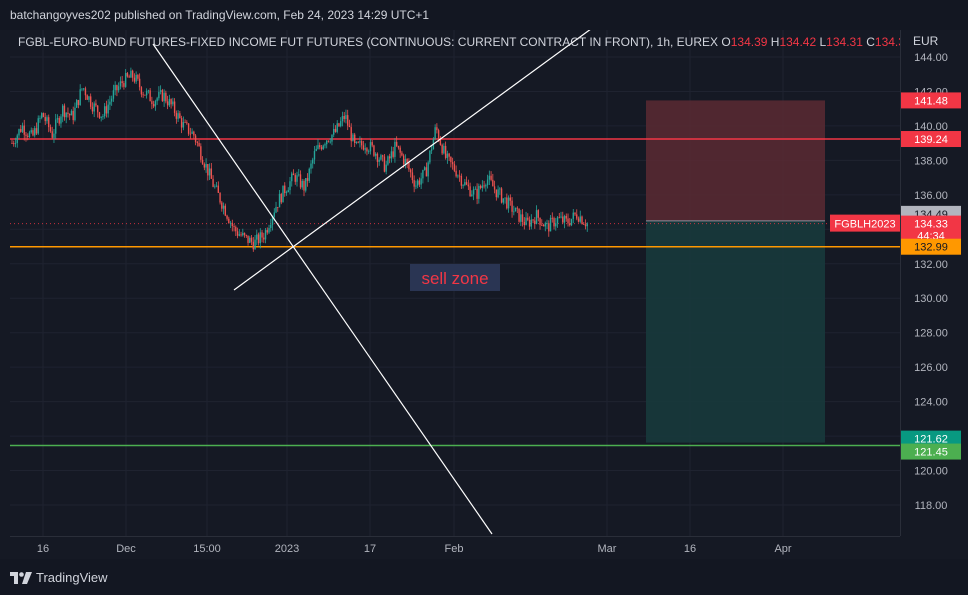 The width and height of the screenshot is (968, 595). Describe the element at coordinates (775, 42) in the screenshot. I see `legend-high-label: H` at that location.